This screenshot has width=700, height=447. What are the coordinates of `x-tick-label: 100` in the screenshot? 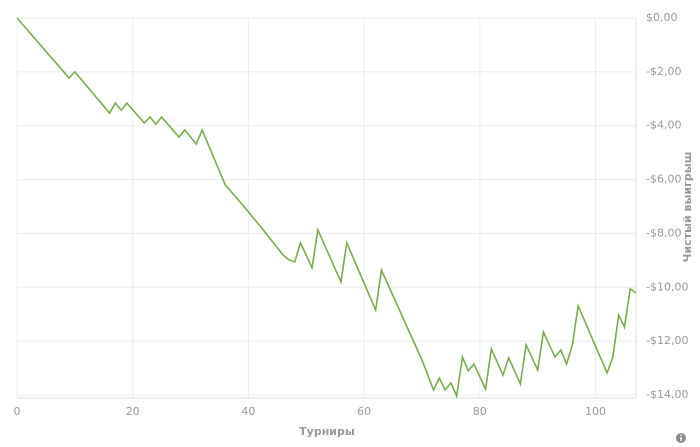 It's located at (595, 411).